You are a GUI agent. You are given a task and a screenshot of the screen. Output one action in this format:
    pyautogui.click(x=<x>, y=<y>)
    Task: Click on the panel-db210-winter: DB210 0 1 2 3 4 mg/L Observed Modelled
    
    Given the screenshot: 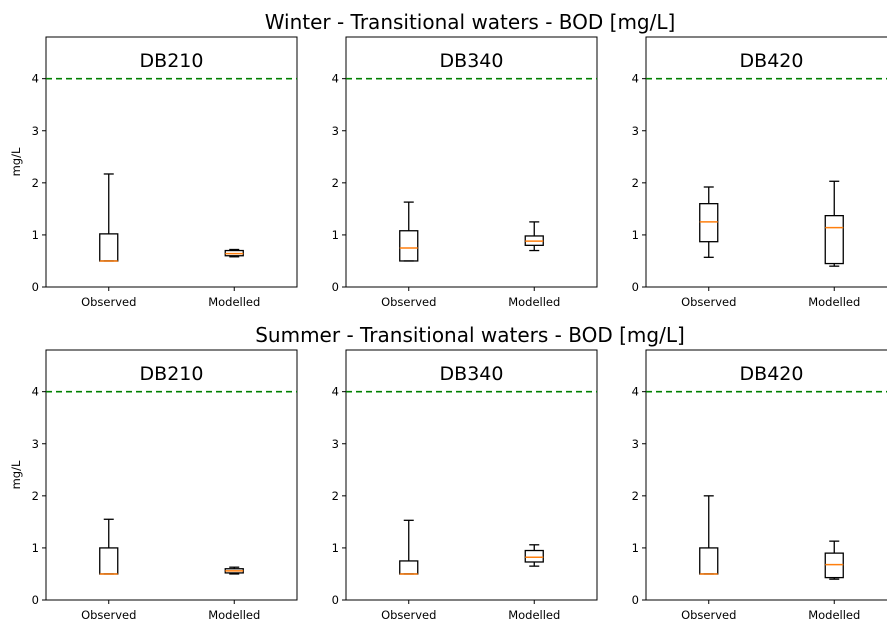 What is the action you would take?
    pyautogui.click(x=153, y=172)
    